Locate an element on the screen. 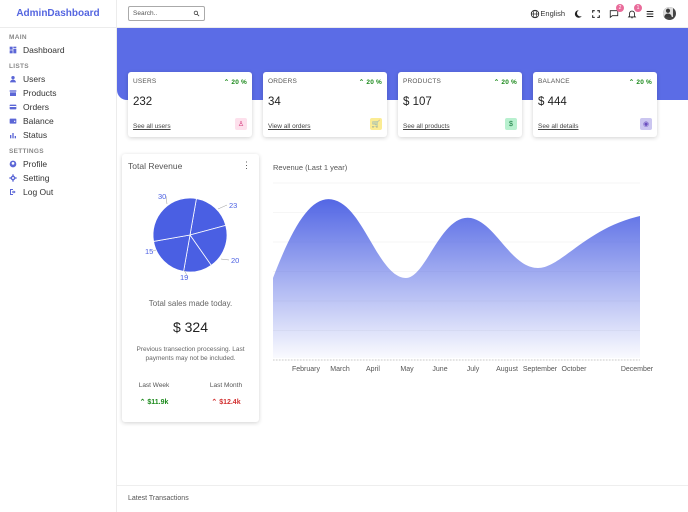 This screenshot has width=688, height=512. pie-value-label: 19 is located at coordinates (184, 277).